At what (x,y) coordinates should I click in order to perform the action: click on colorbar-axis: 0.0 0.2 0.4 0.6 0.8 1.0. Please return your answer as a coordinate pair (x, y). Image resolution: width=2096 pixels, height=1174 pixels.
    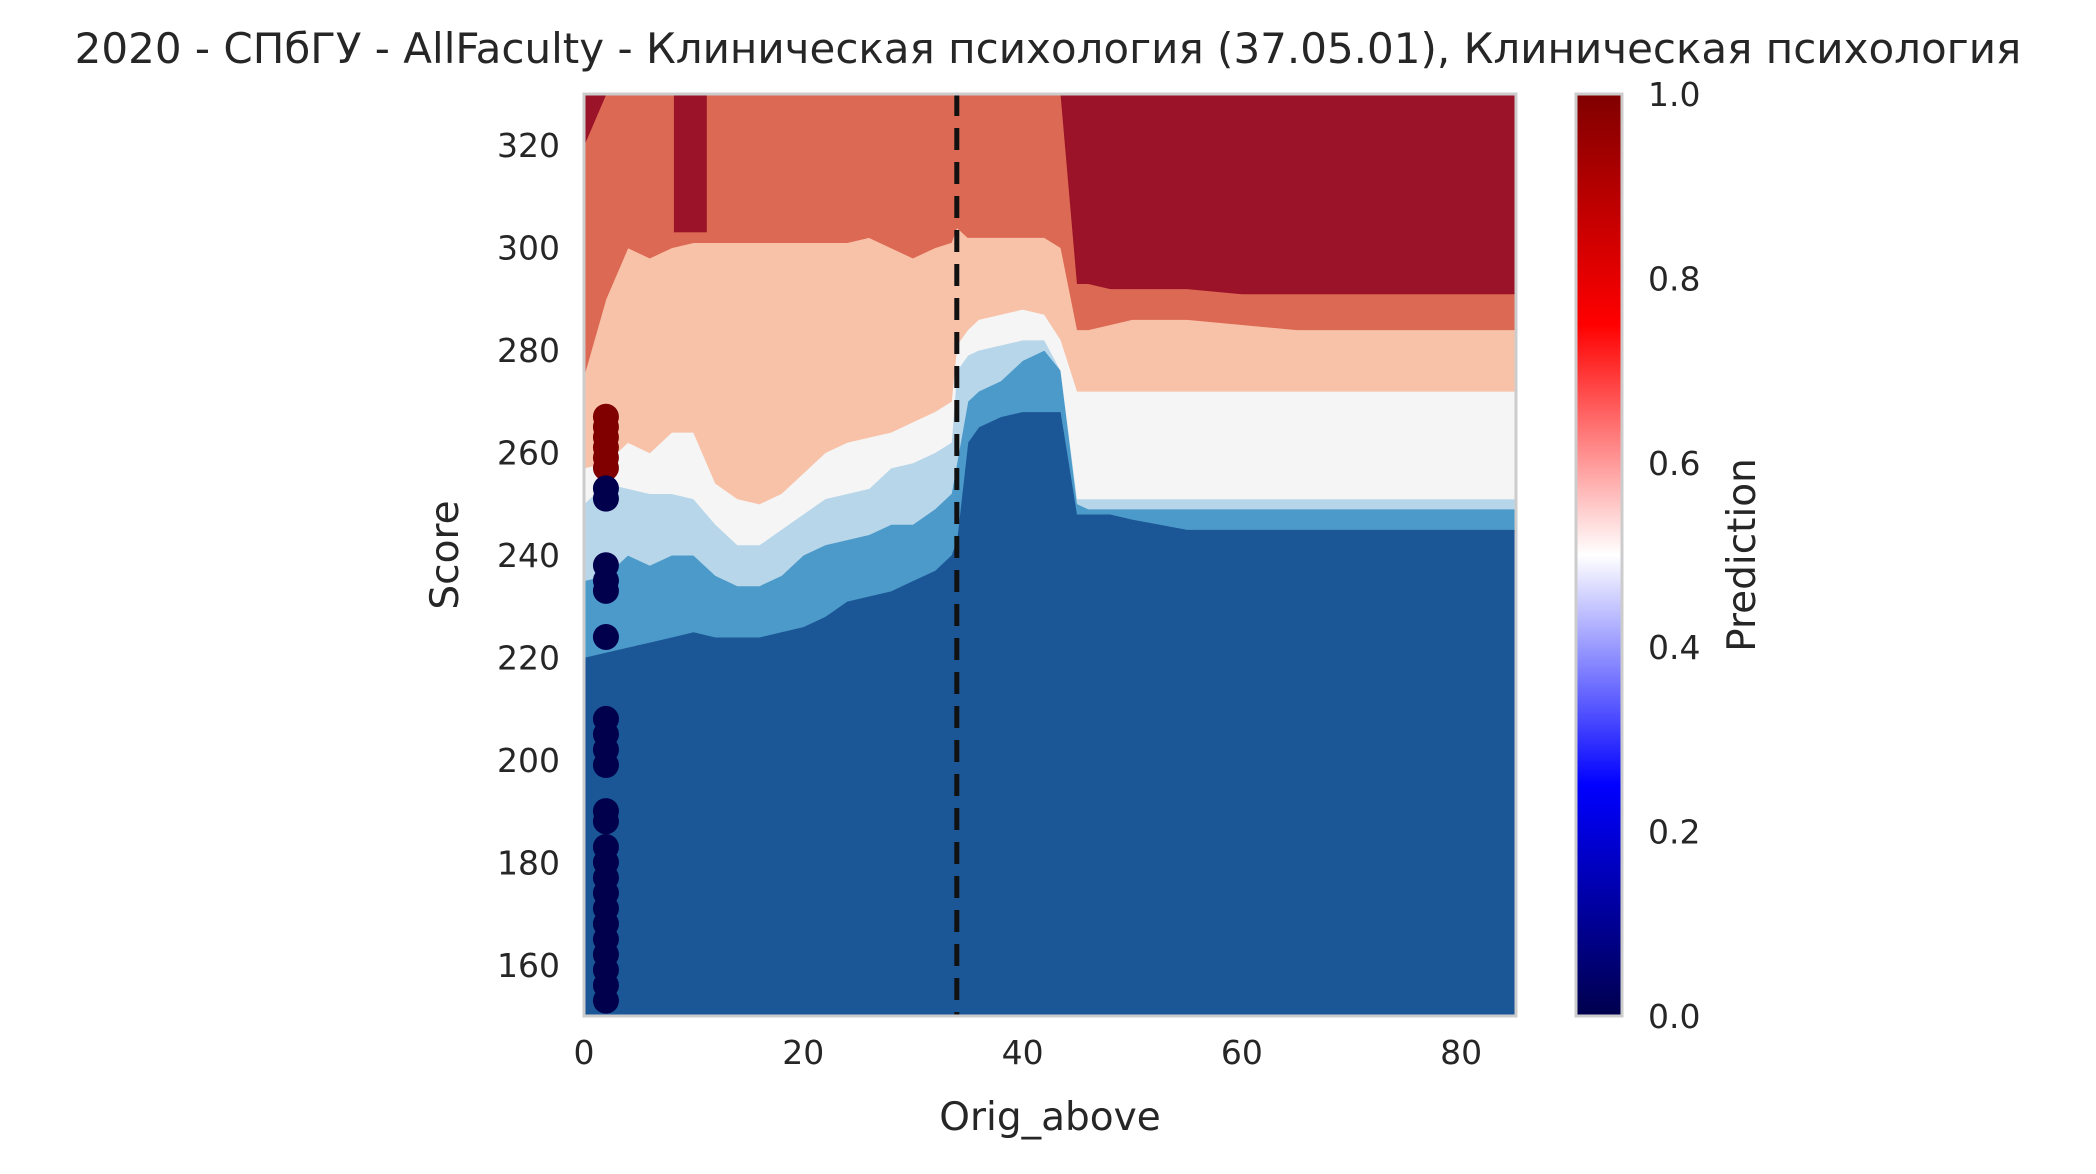
    Looking at the image, I should click on (1674, 555).